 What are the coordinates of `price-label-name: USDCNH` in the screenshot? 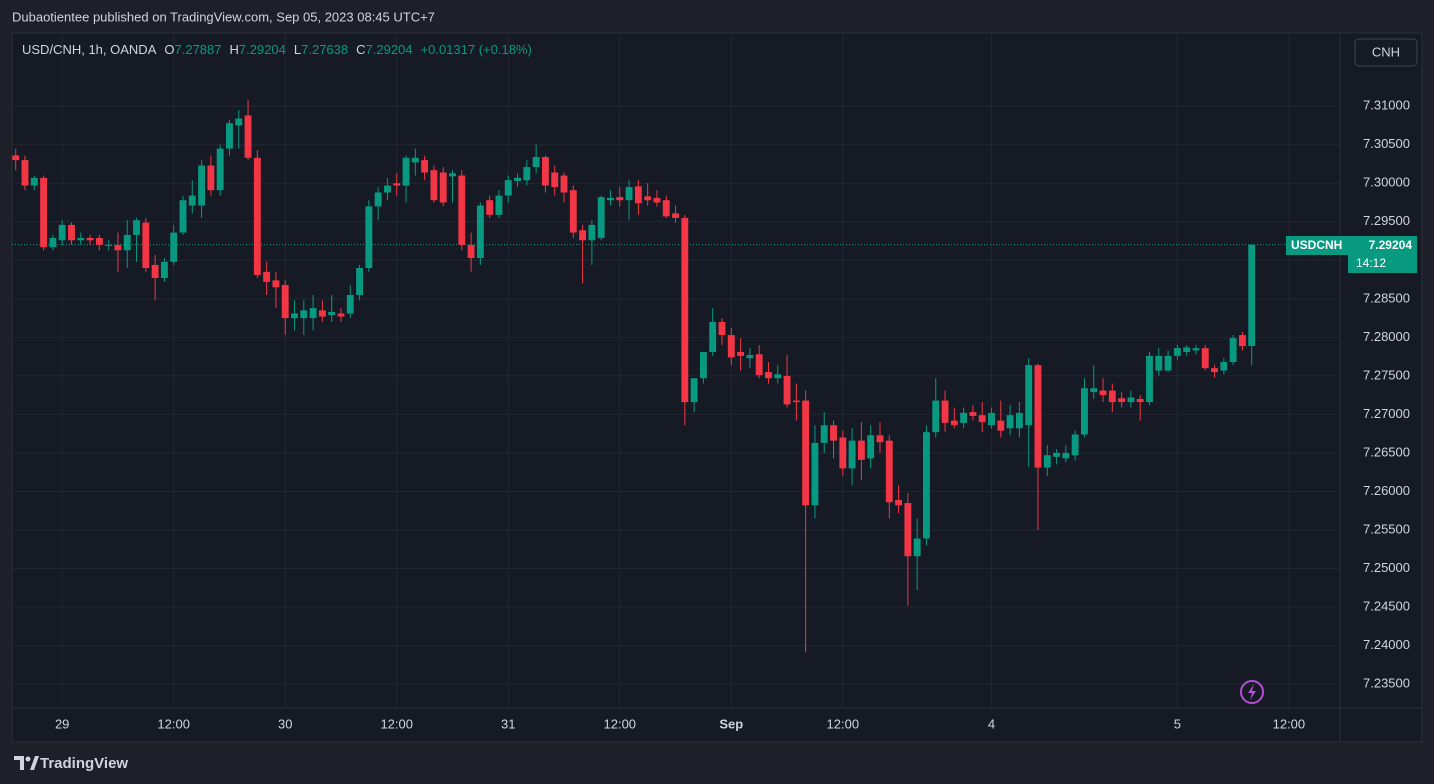 It's located at (1316, 245).